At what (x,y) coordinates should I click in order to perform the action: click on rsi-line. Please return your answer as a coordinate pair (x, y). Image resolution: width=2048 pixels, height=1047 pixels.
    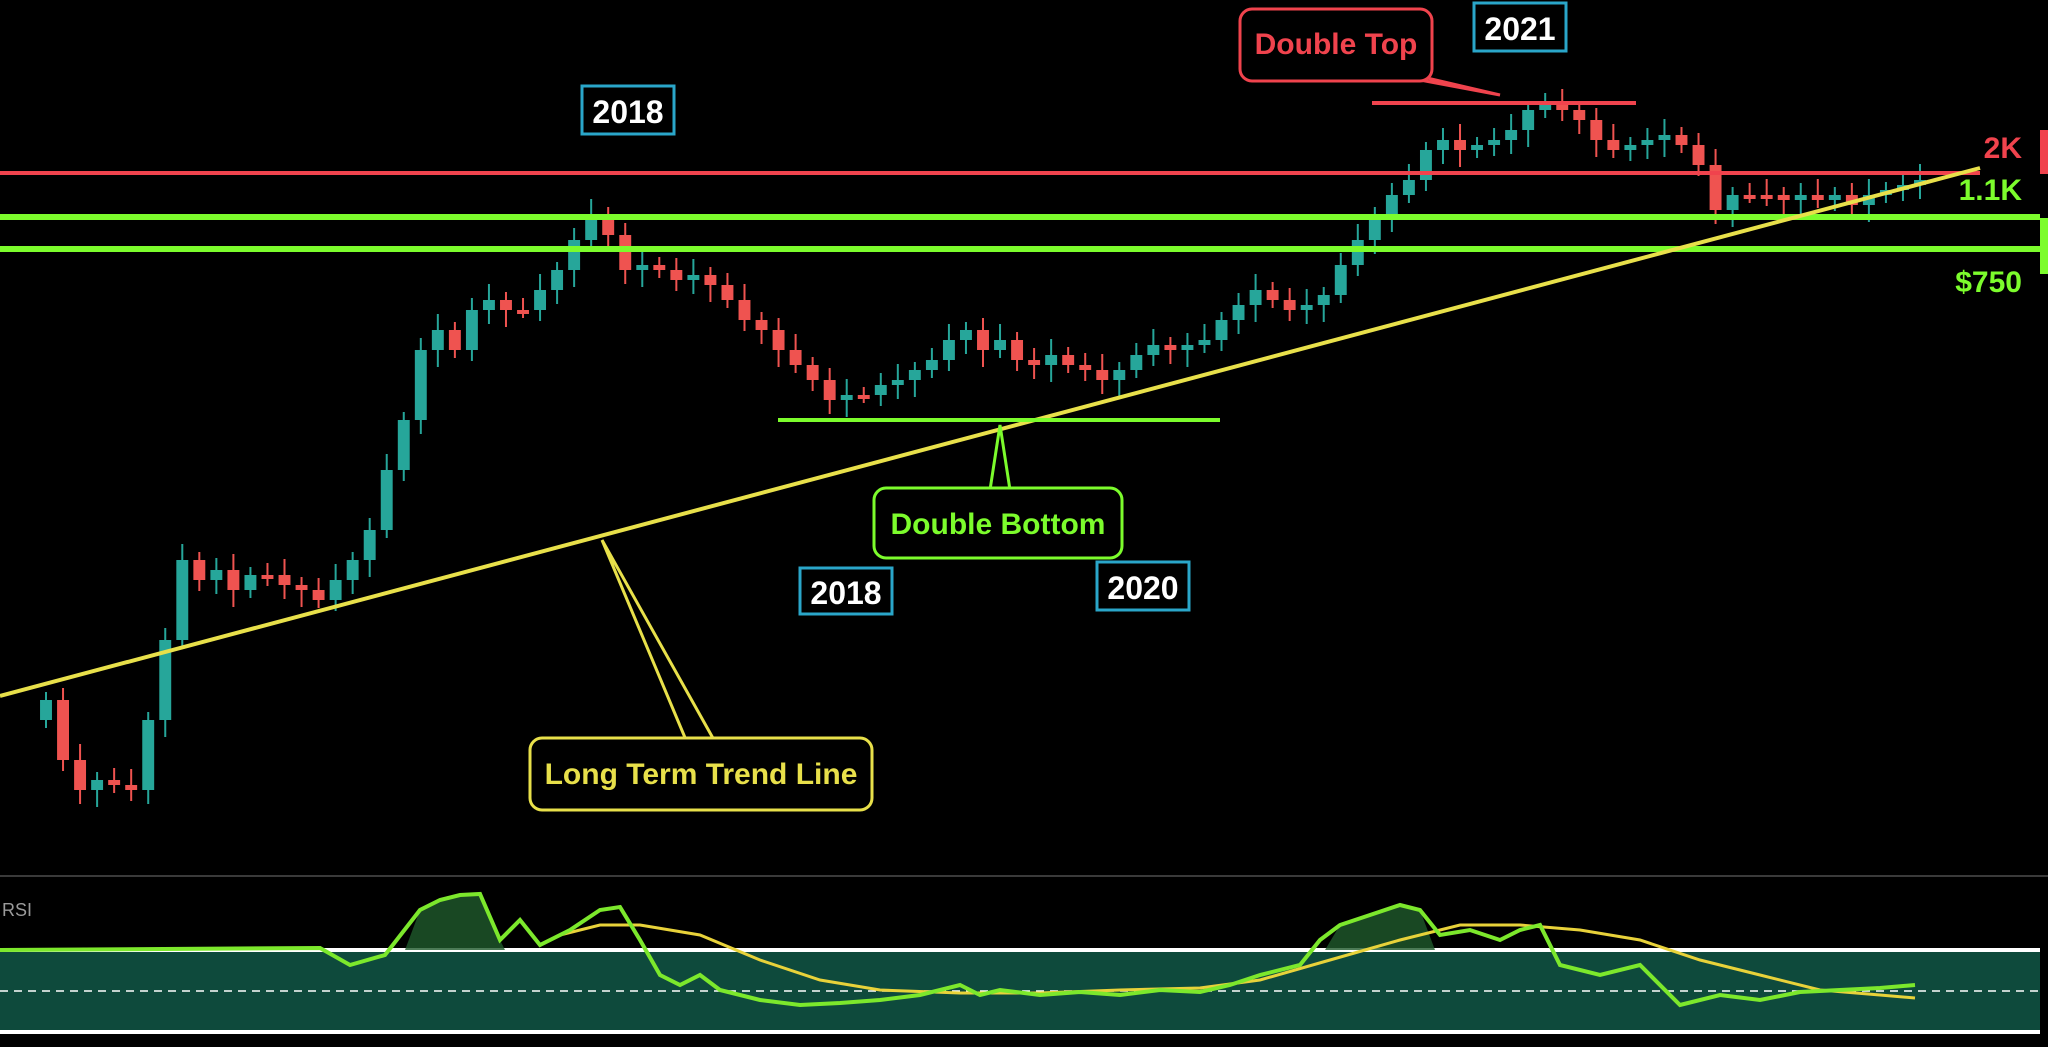
    Looking at the image, I should click on (958, 949).